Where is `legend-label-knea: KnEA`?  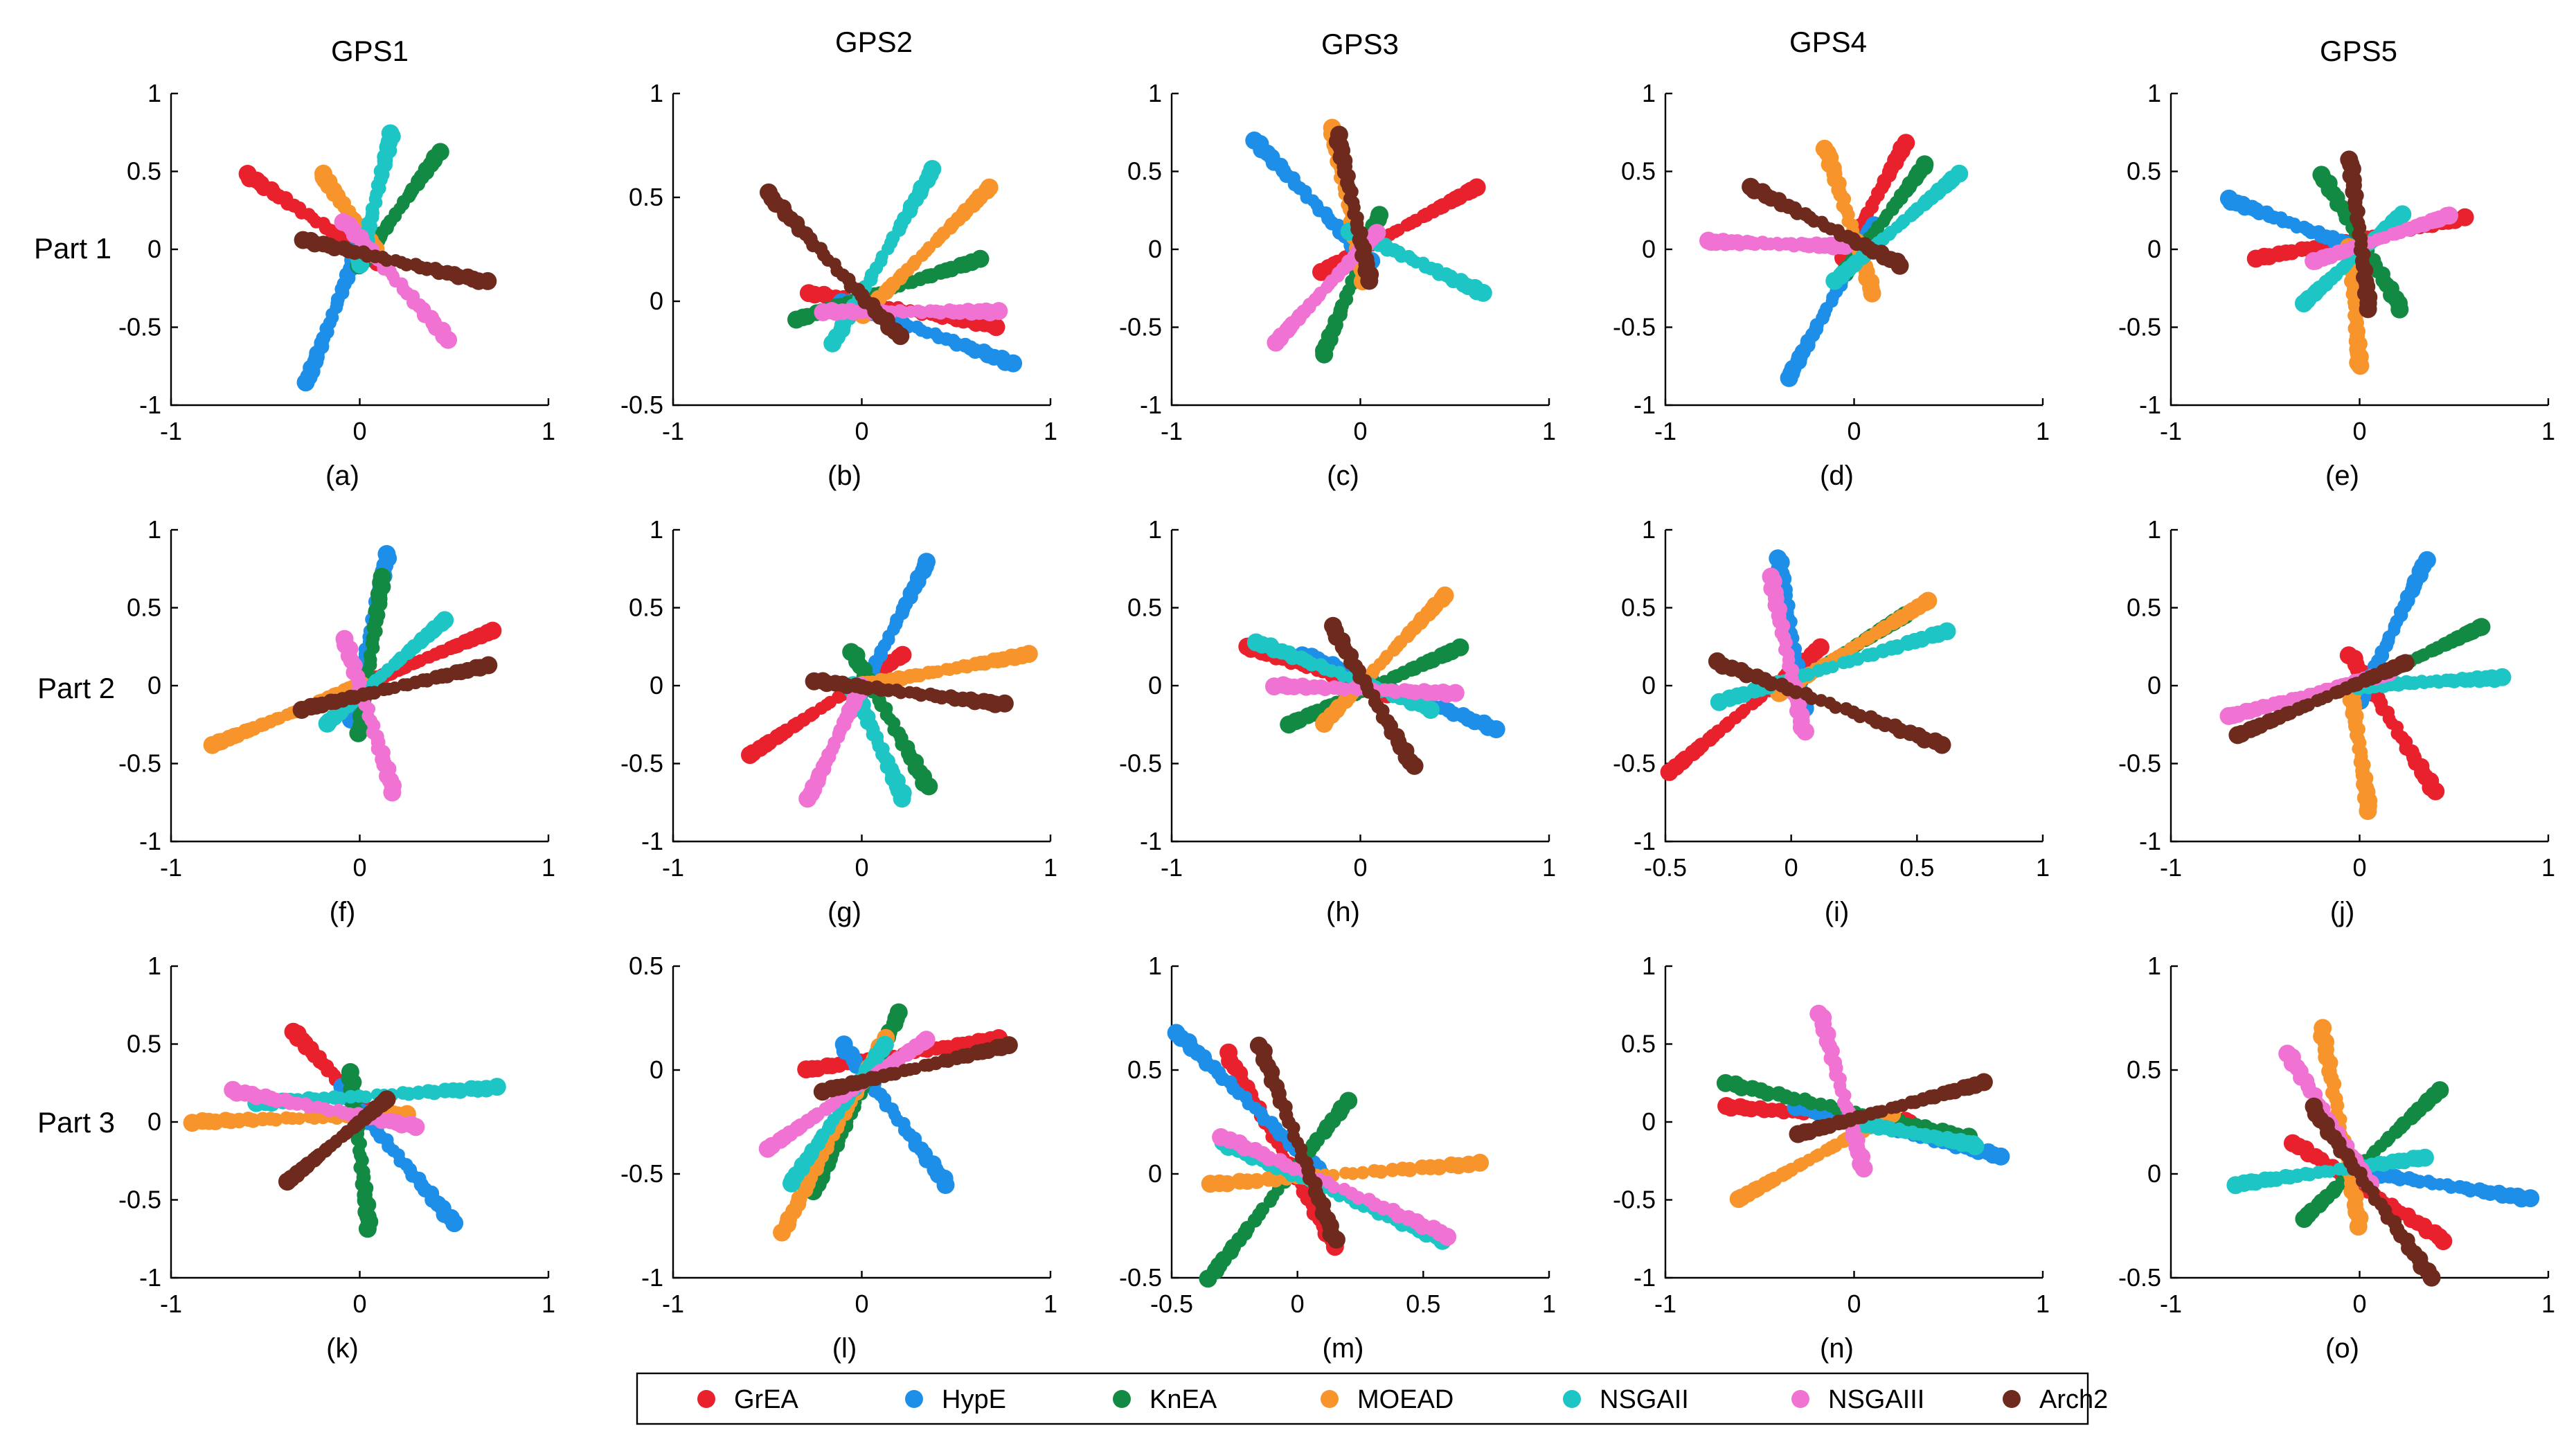
legend-label-knea: KnEA is located at coordinates (1183, 1399).